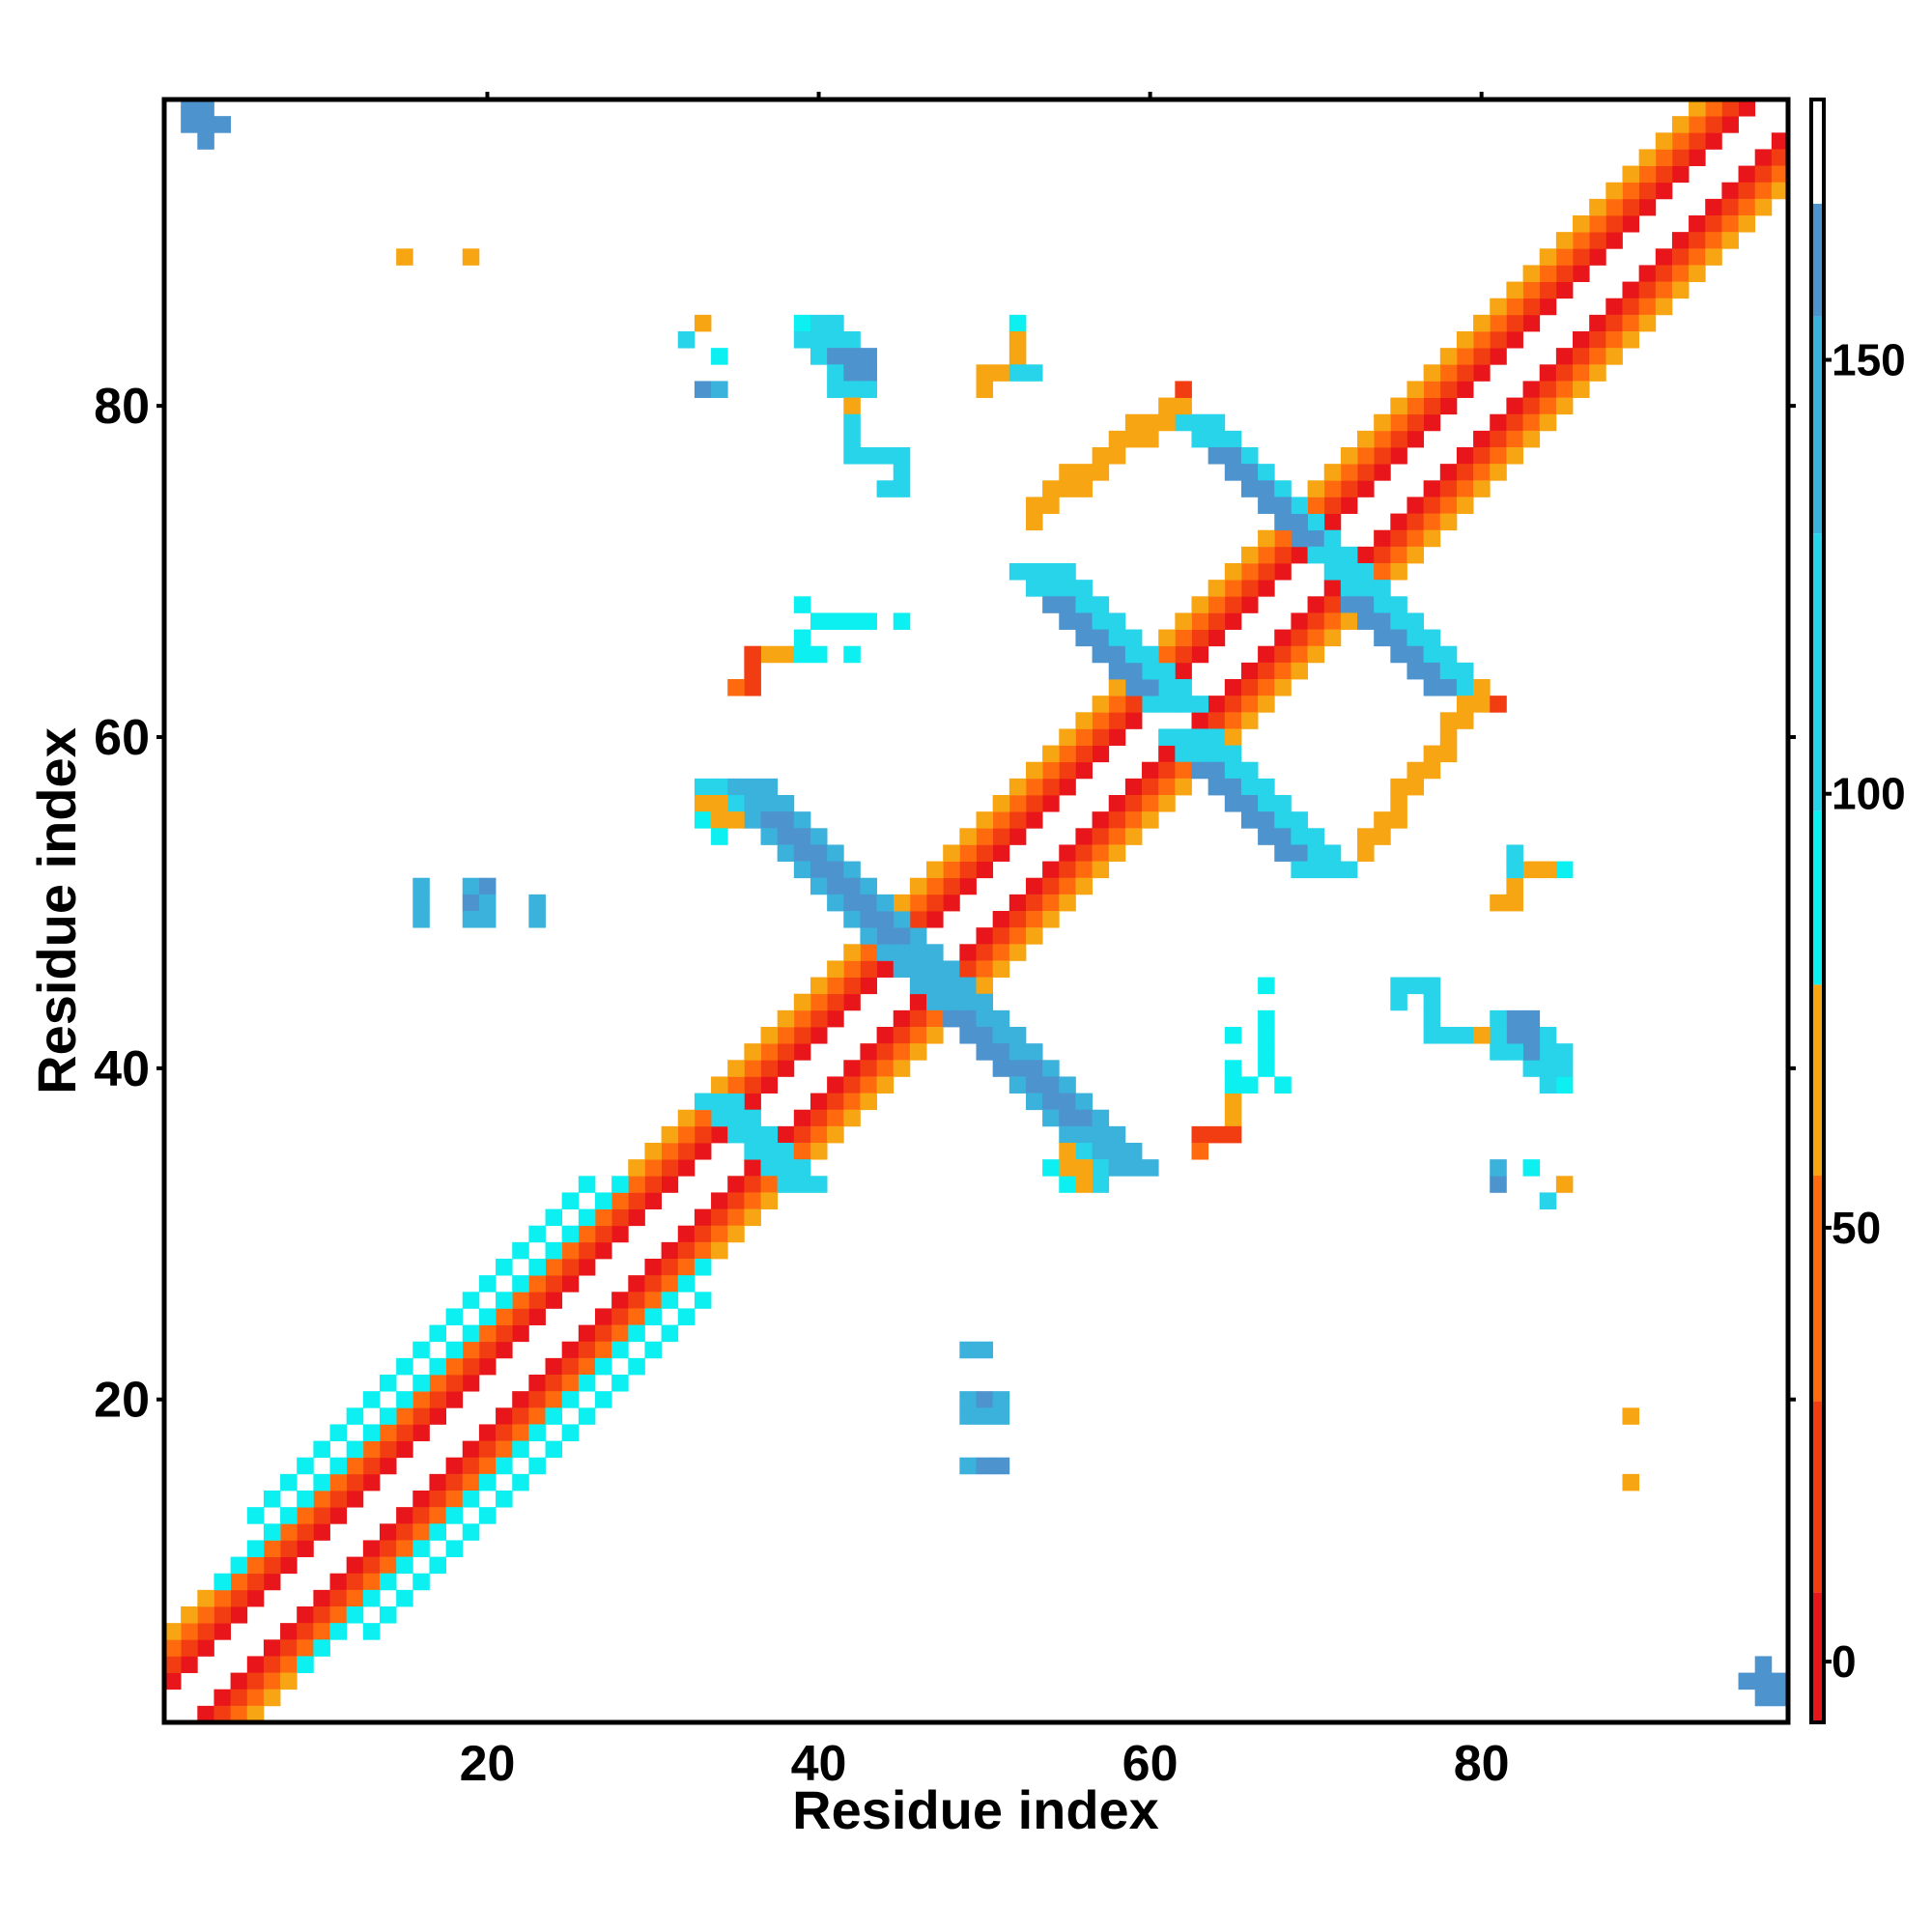 The width and height of the screenshot is (1932, 1932). Describe the element at coordinates (122, 1069) in the screenshot. I see `y-tick-label: 40` at that location.